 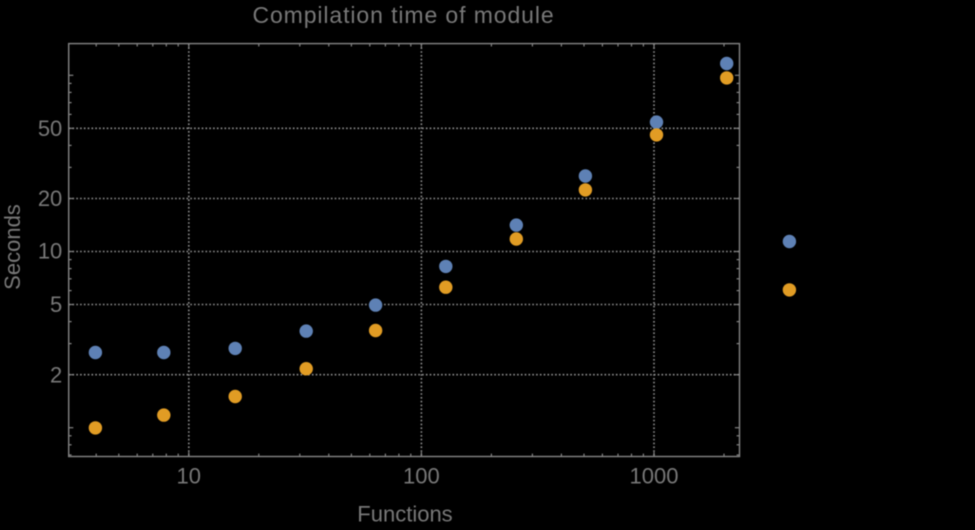 What do you see at coordinates (50, 128) in the screenshot?
I see `svg-text: 50` at bounding box center [50, 128].